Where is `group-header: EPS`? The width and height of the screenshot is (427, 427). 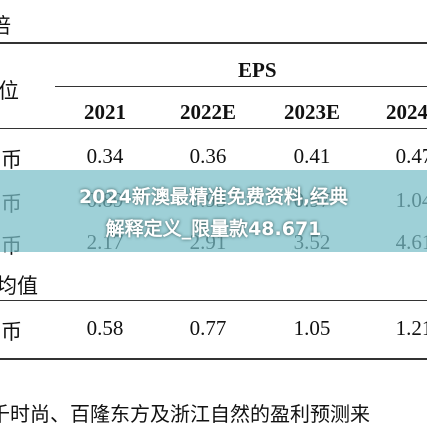 group-header: EPS is located at coordinates (257, 70).